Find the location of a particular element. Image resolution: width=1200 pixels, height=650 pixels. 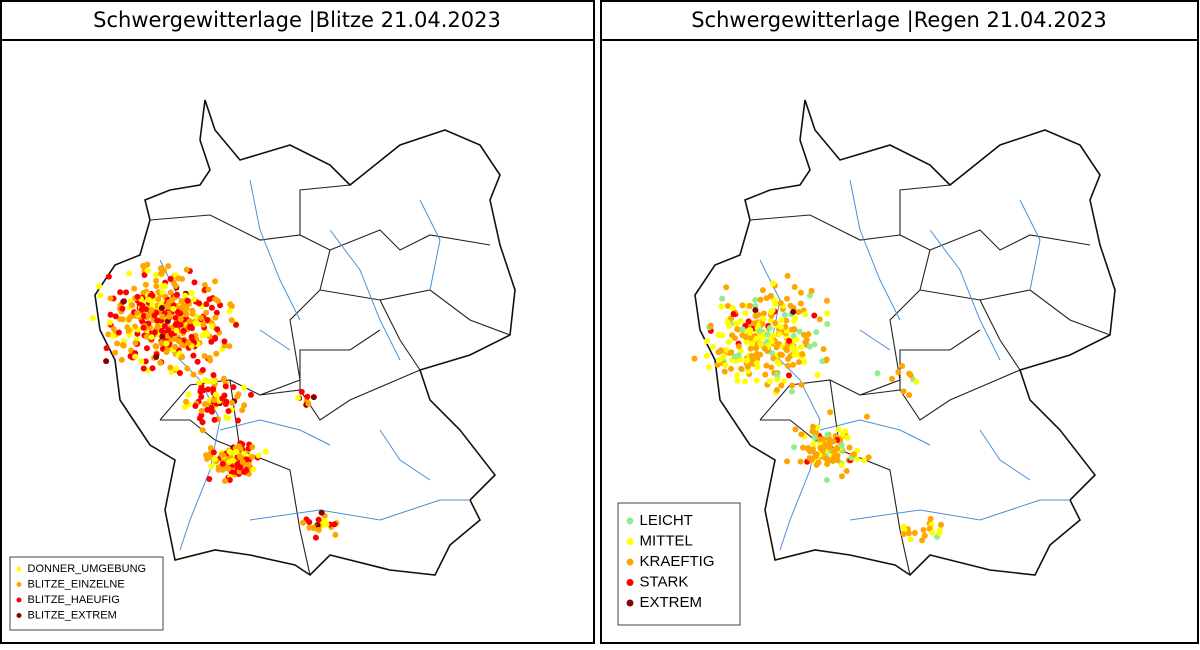

legend-label: BLITZE_EXTREM is located at coordinates (72, 615).